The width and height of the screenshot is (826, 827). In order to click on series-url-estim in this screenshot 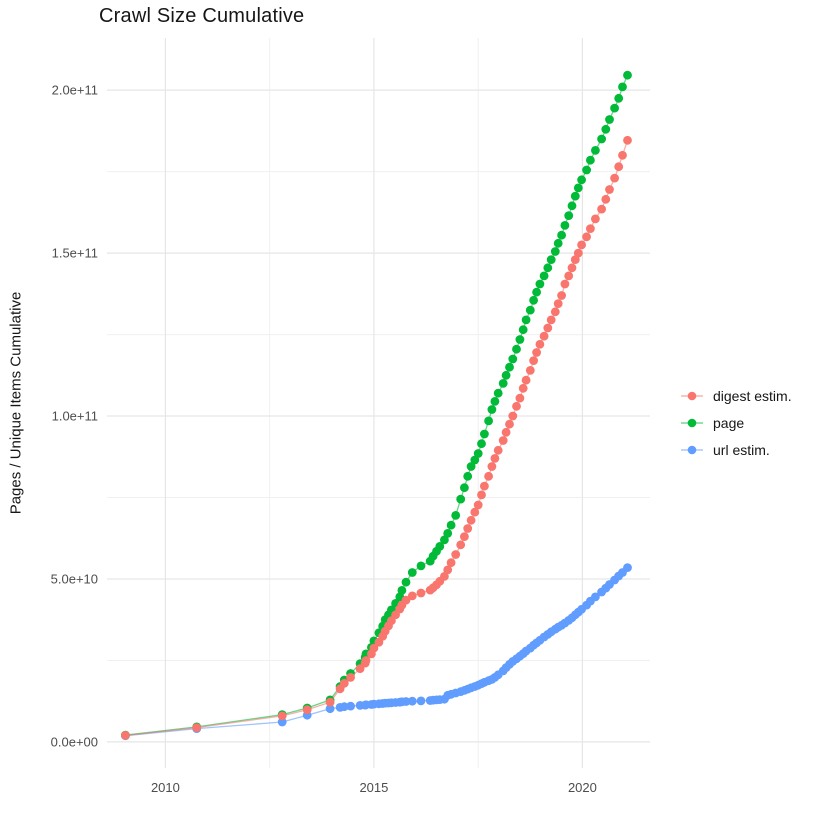, I will do `click(376, 652)`.